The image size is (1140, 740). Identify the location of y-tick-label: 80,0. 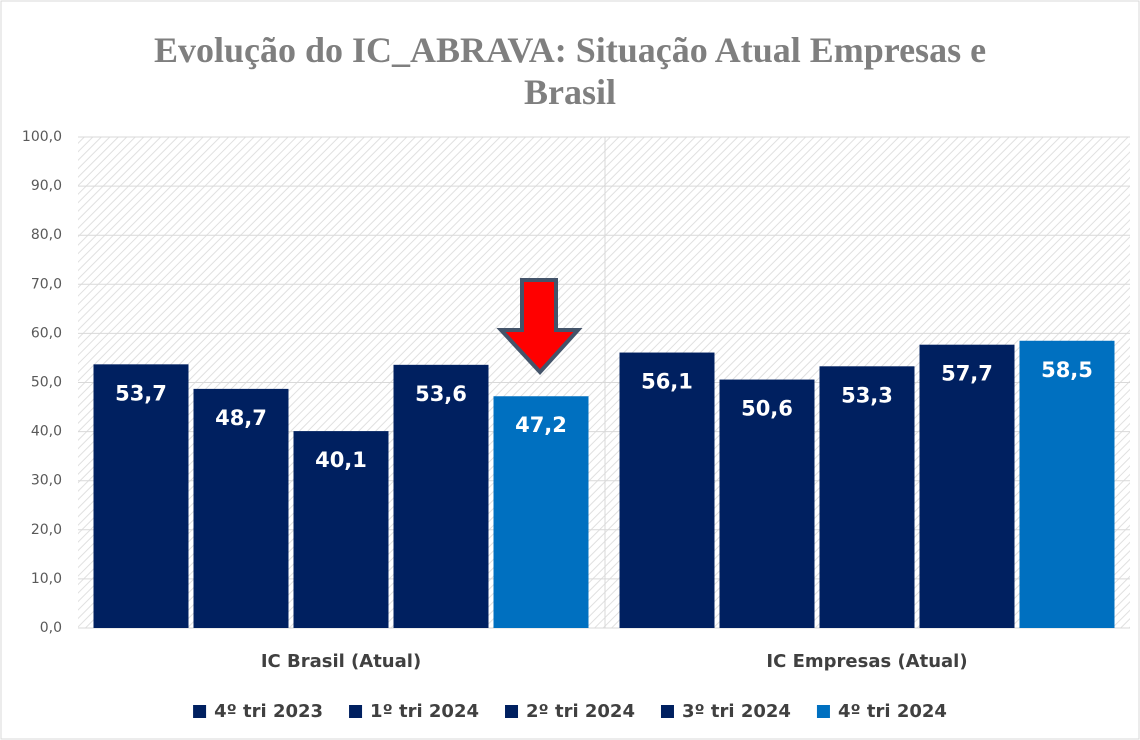
(46, 235).